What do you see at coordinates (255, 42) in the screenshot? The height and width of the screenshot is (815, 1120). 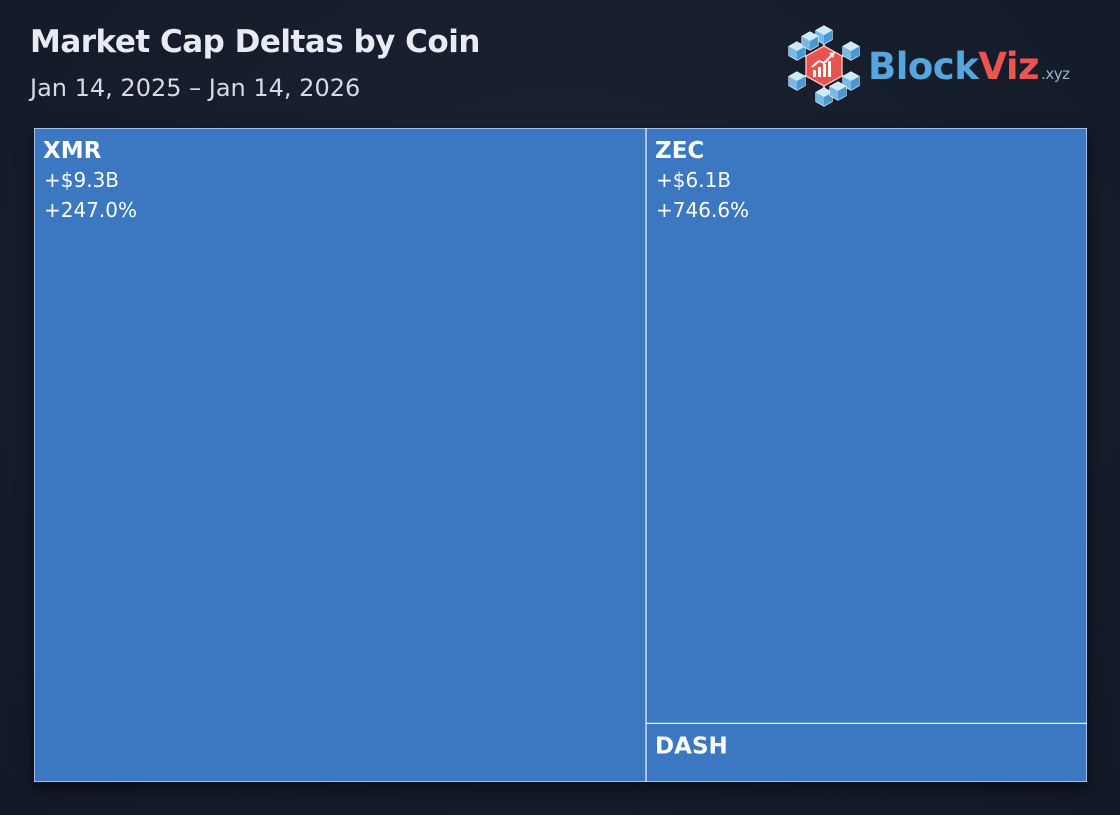 I see `page-title: Market Cap Deltas by Coin` at bounding box center [255, 42].